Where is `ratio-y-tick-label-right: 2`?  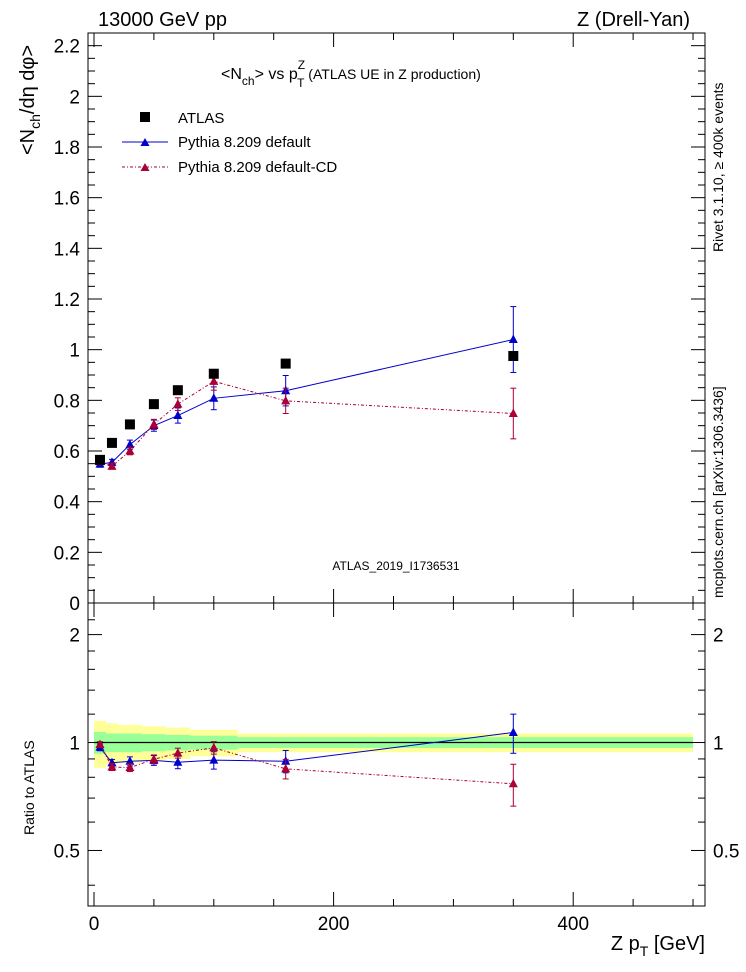
ratio-y-tick-label-right: 2 is located at coordinates (718, 636).